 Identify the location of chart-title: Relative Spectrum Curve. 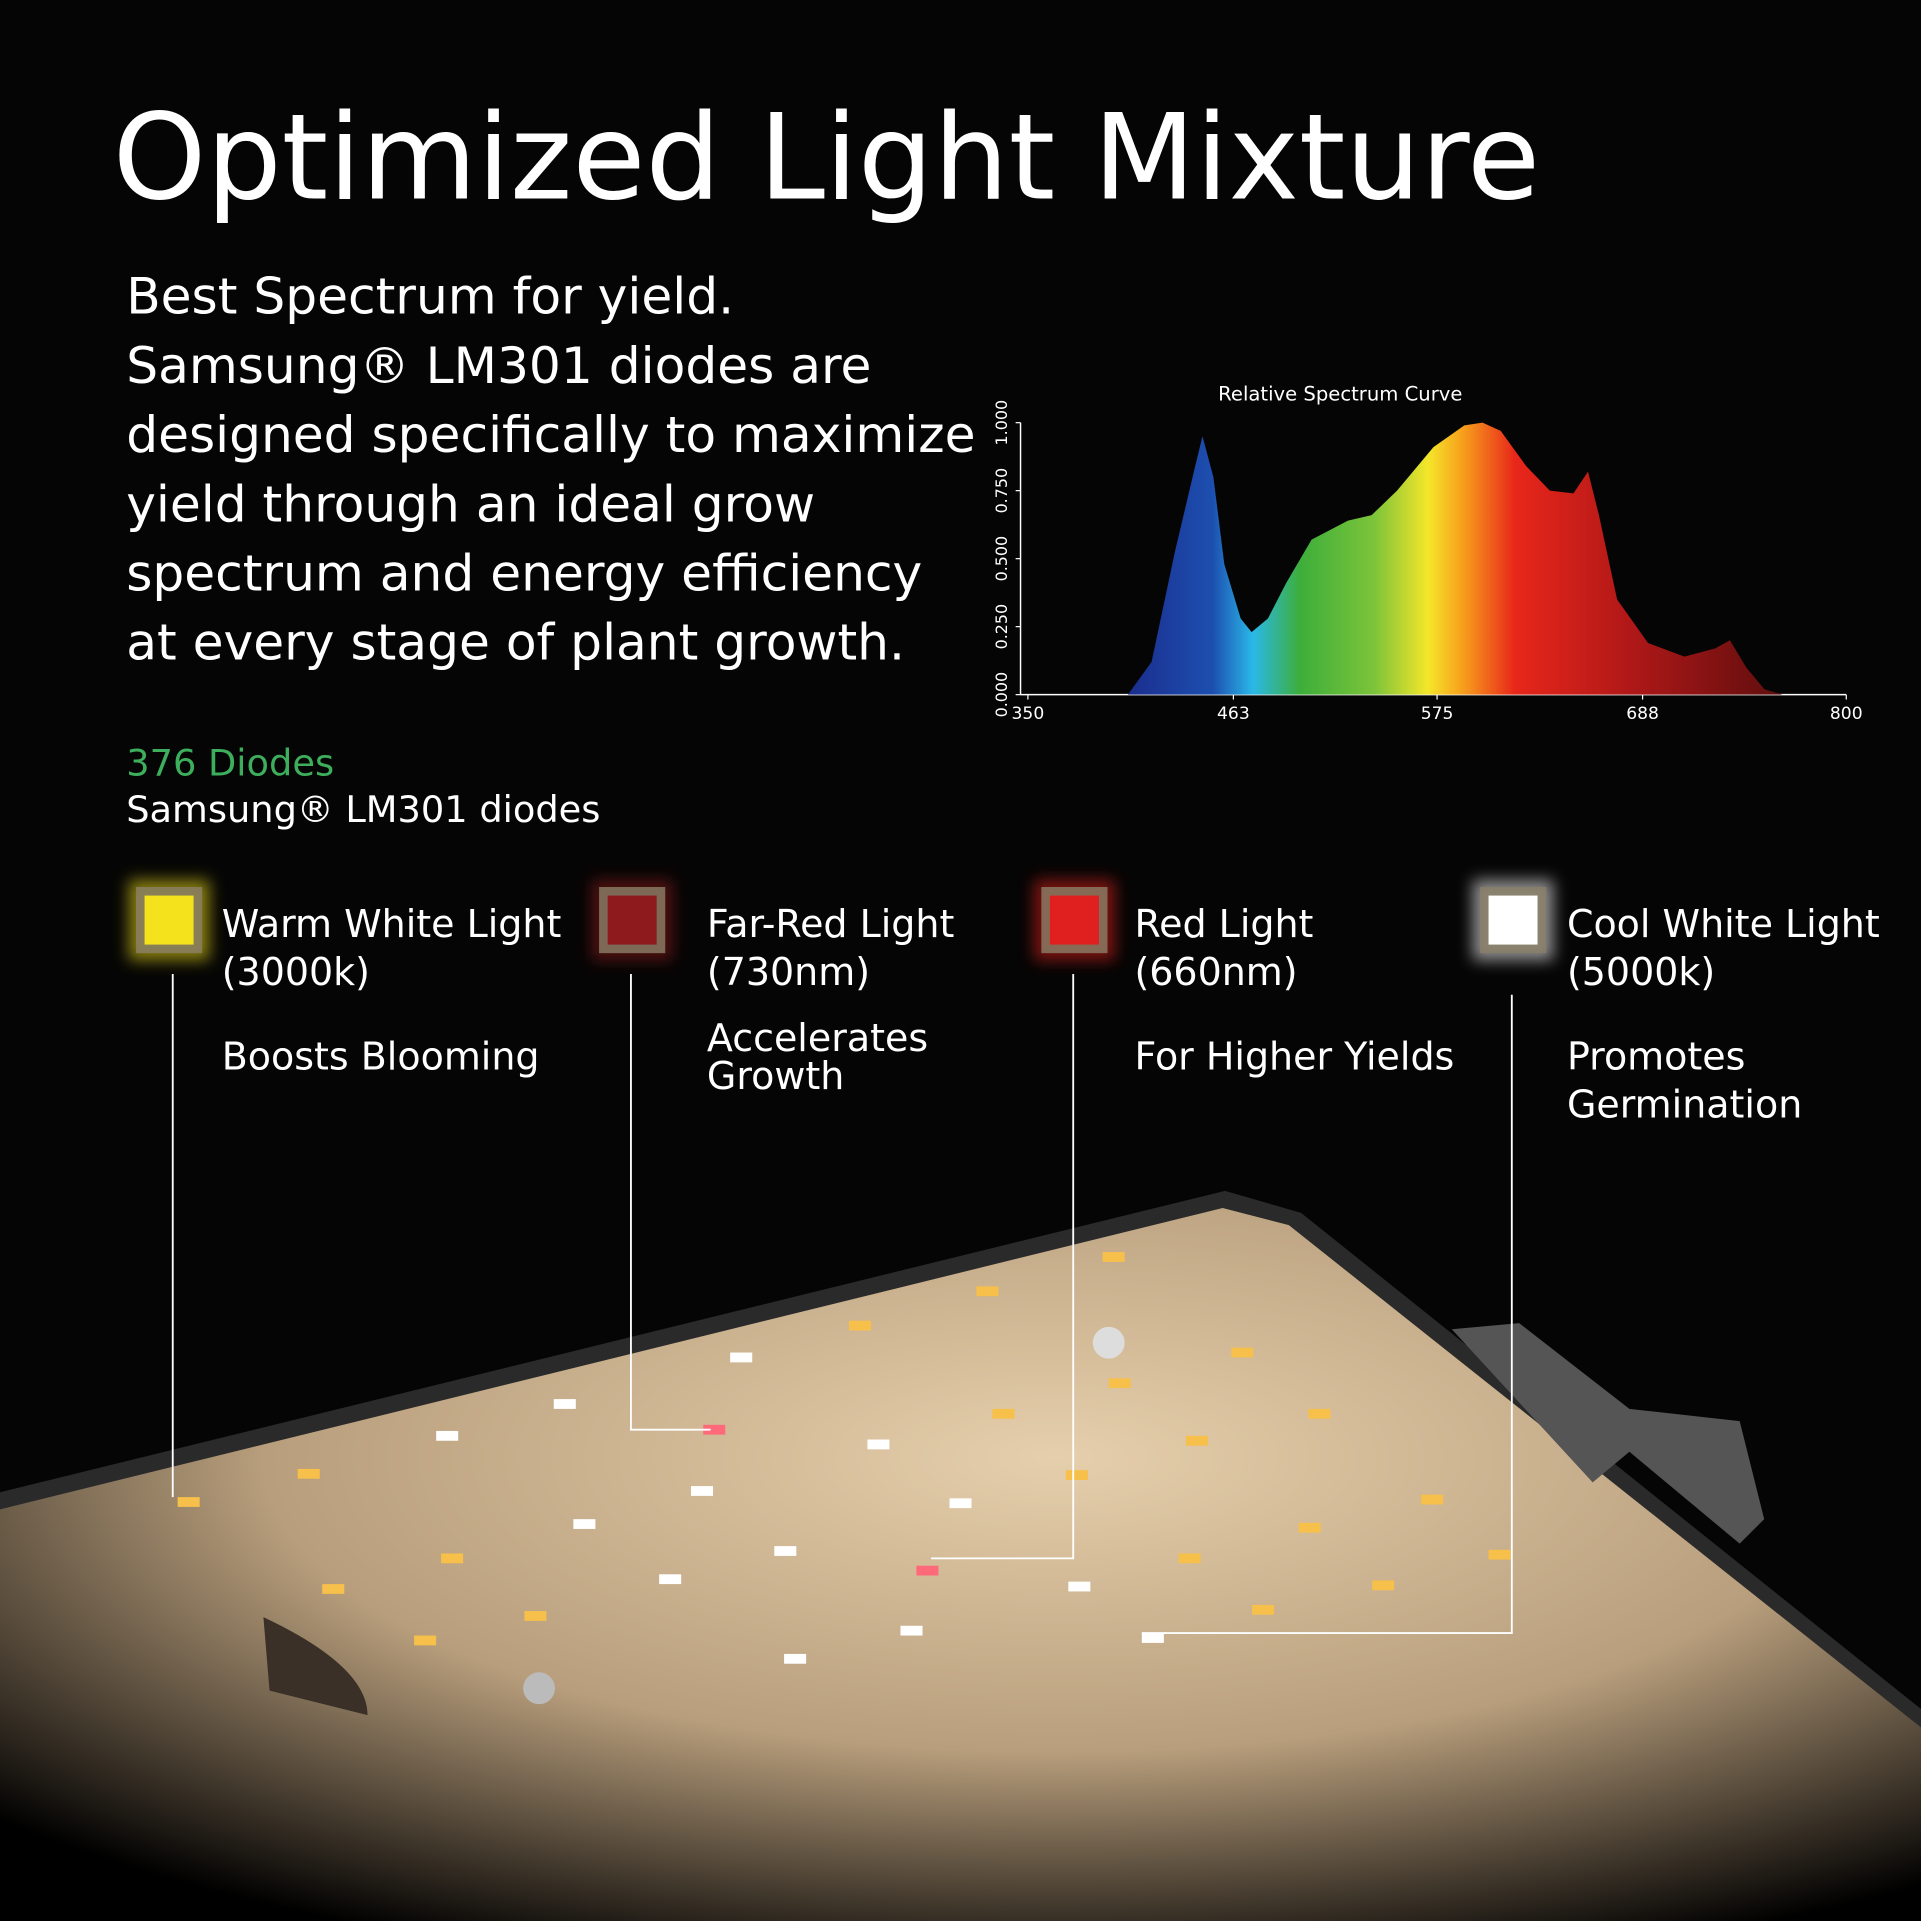
(1340, 394).